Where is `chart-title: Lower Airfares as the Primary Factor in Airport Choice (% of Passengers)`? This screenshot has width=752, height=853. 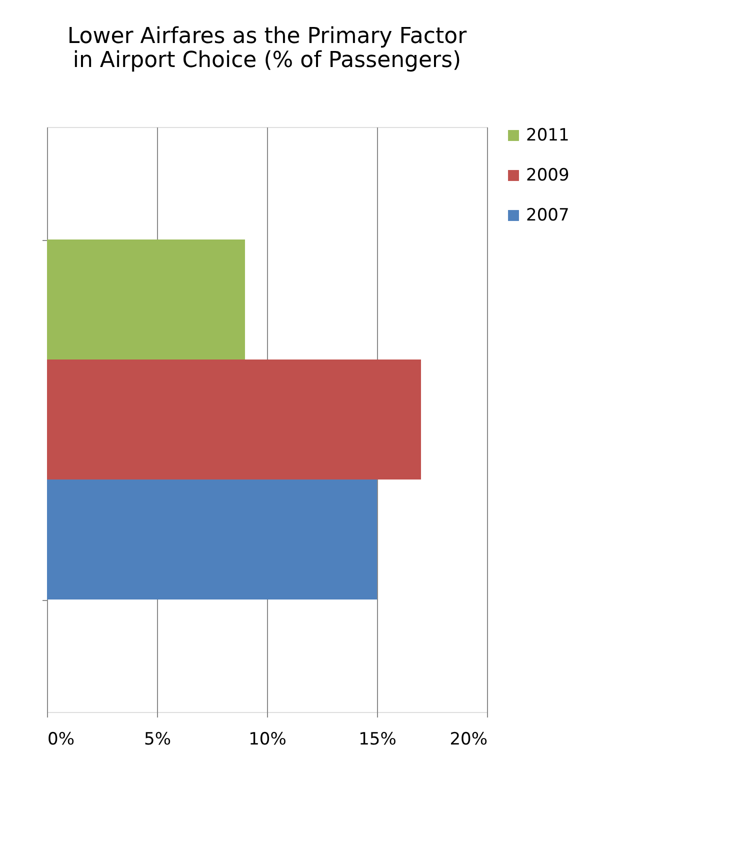 chart-title: Lower Airfares as the Primary Factor in Airport Choice (% of Passengers) is located at coordinates (267, 48).